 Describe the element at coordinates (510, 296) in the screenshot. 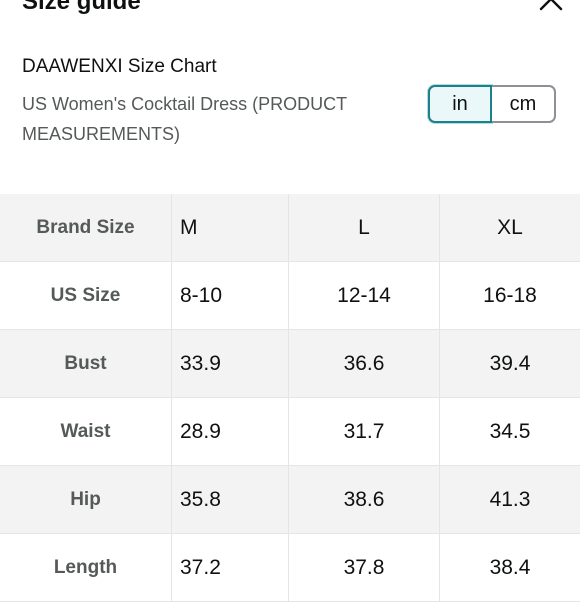

I see `table-cell: 16-18` at that location.